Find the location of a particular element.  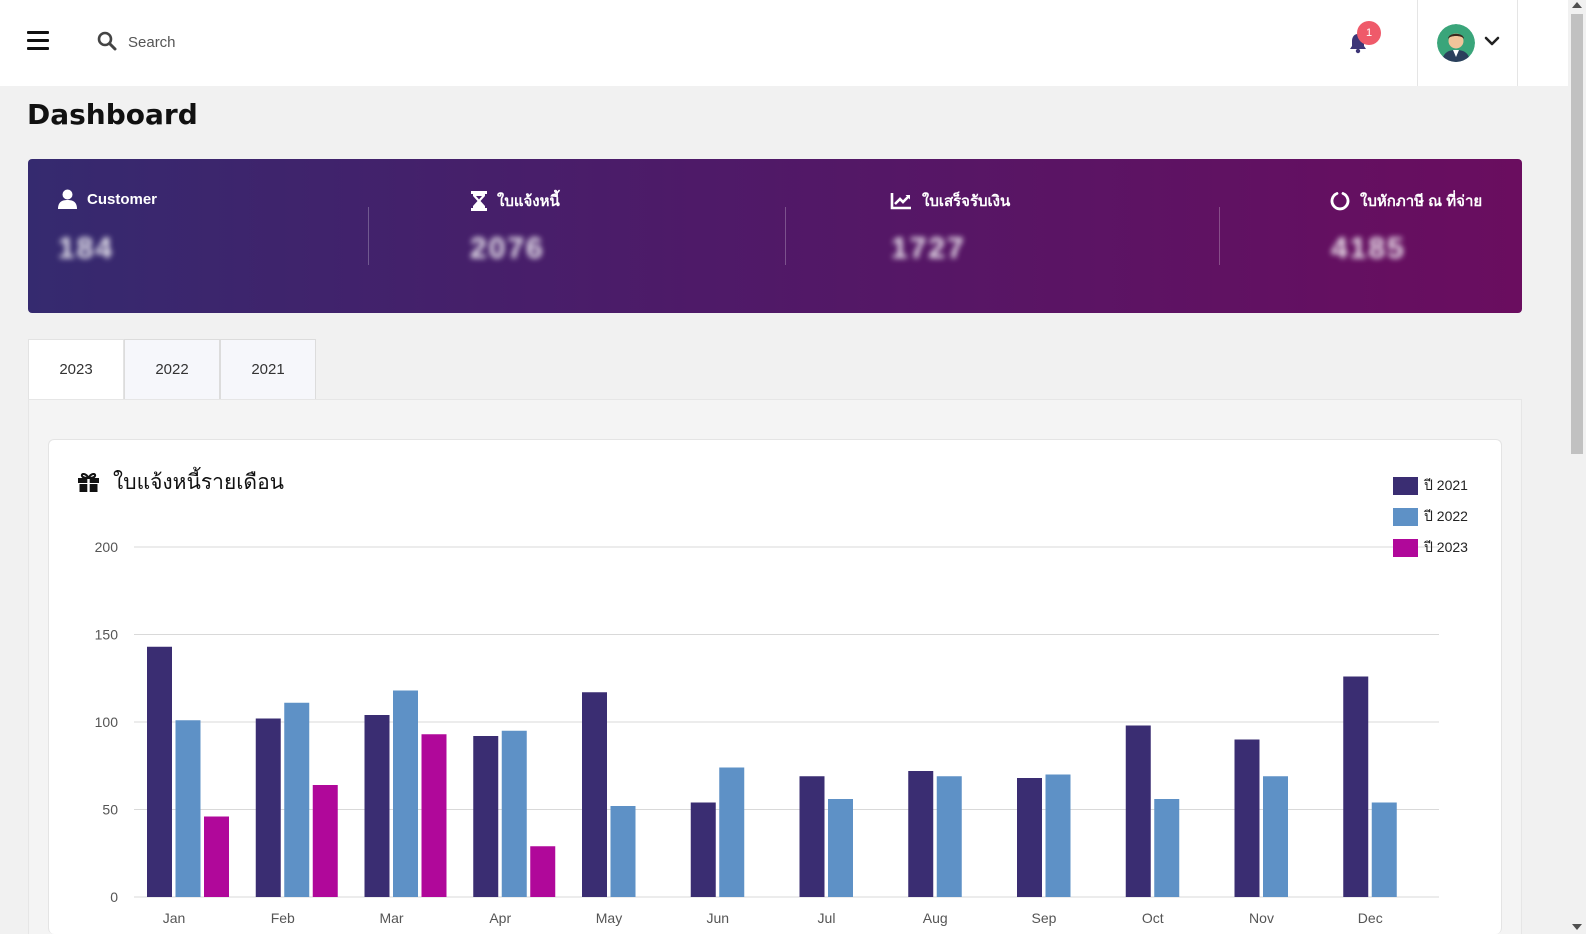

x-tick-label: Mar is located at coordinates (391, 918).